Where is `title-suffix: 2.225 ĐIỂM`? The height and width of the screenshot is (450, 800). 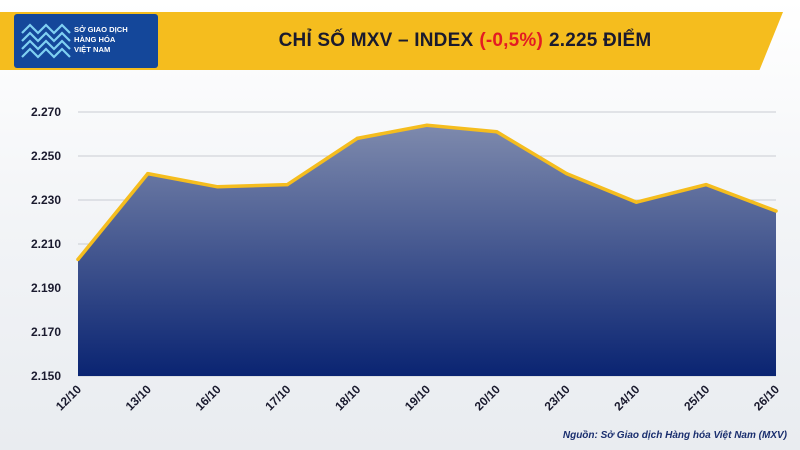 title-suffix: 2.225 ĐIỂM is located at coordinates (600, 40).